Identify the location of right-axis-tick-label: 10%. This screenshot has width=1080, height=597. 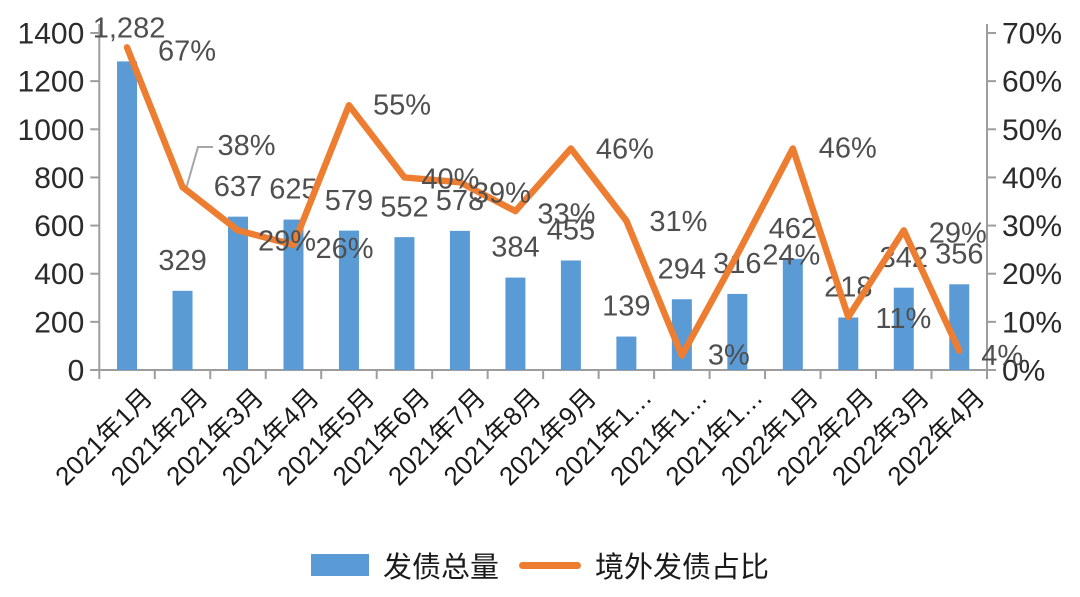
(1032, 322).